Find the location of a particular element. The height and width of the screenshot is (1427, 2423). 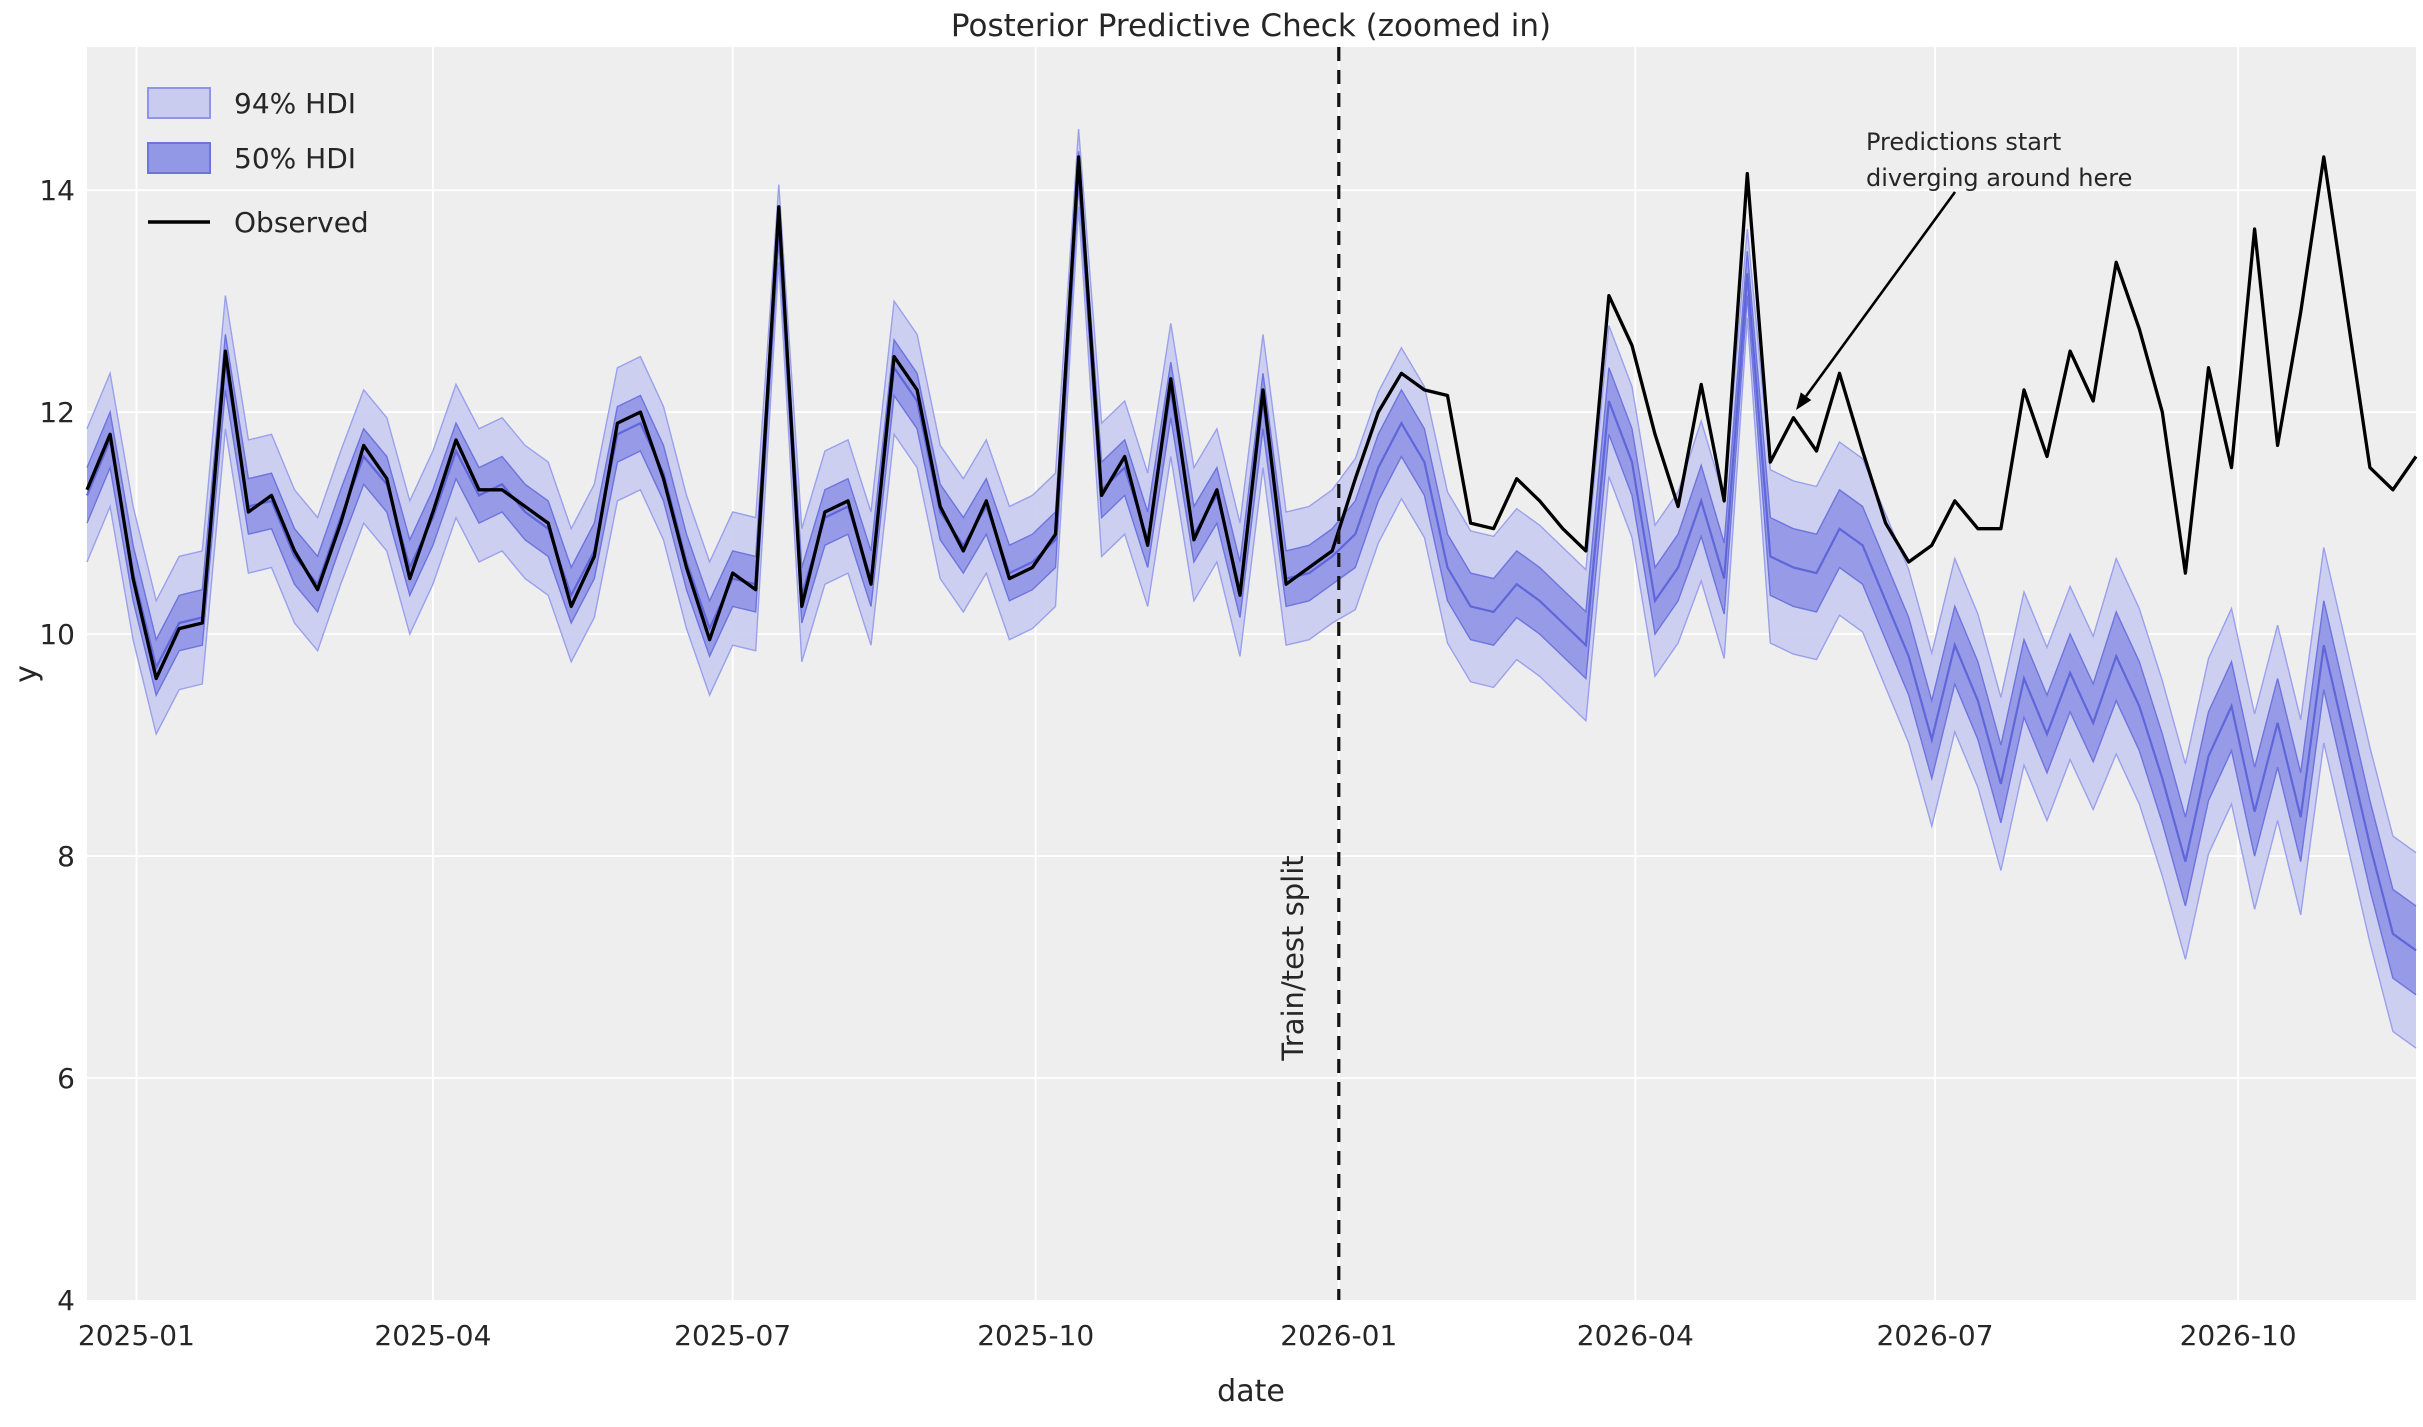

legend-swatch-50-hdi is located at coordinates (179, 158).